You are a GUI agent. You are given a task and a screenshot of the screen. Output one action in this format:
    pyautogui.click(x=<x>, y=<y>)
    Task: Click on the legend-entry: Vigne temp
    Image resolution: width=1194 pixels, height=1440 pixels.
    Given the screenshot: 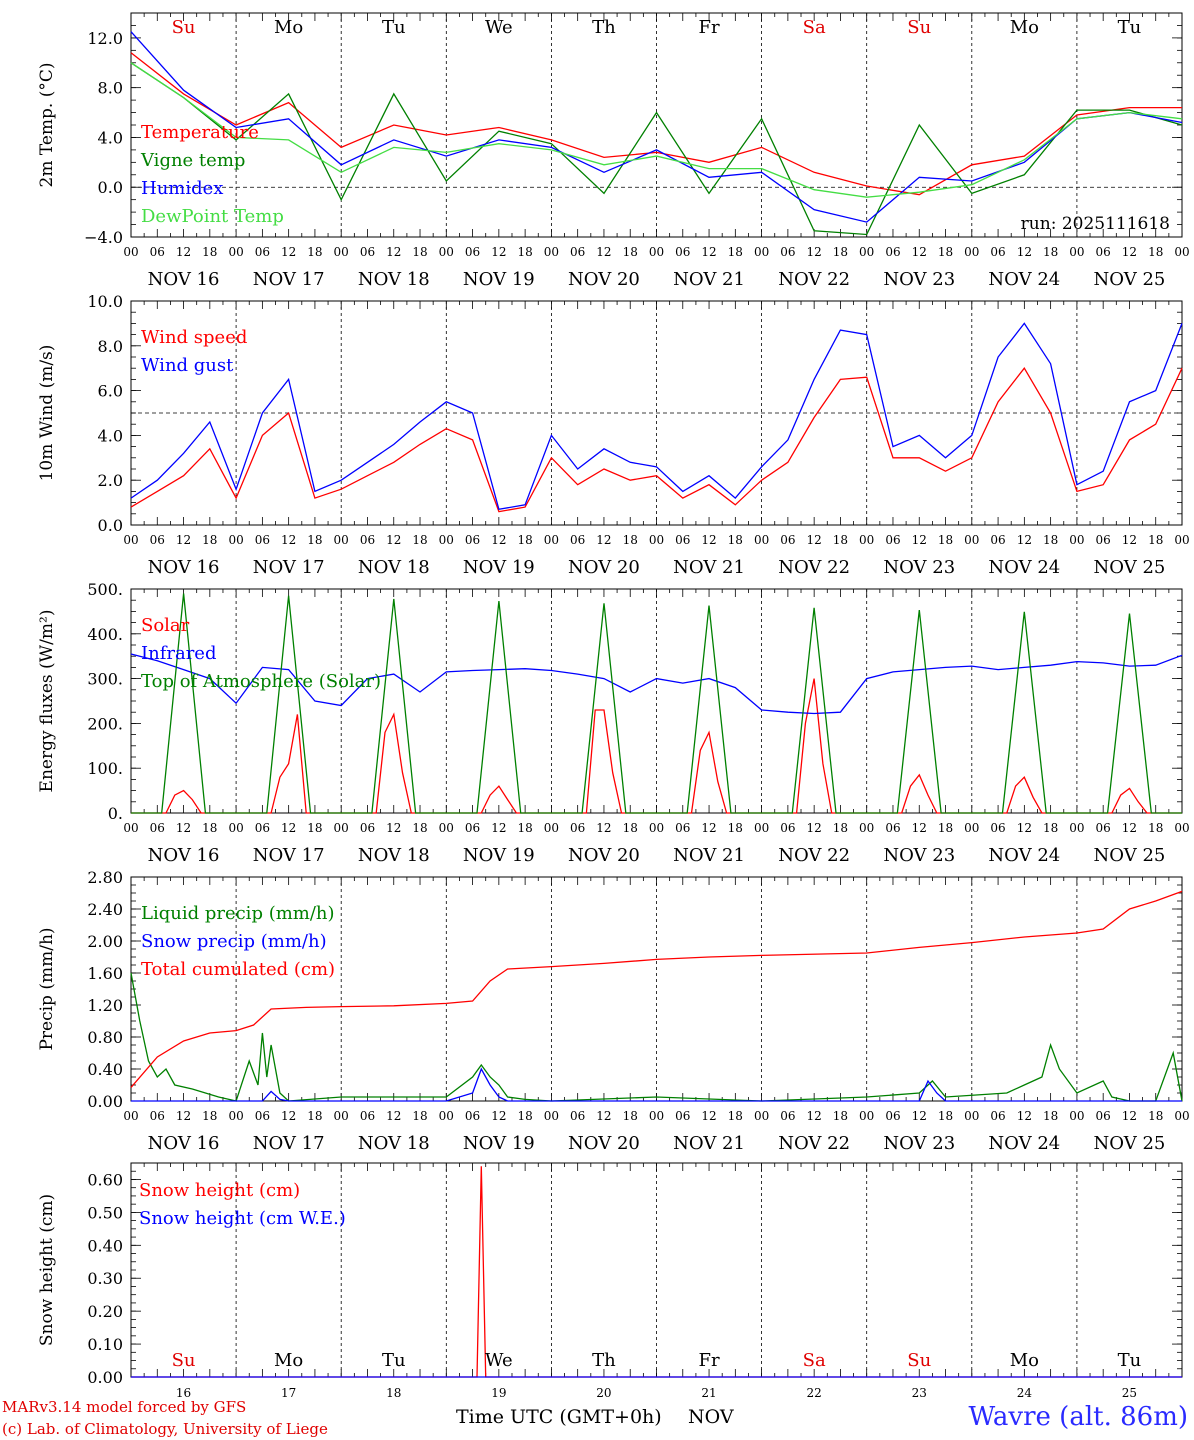 What is the action you would take?
    pyautogui.click(x=192, y=160)
    